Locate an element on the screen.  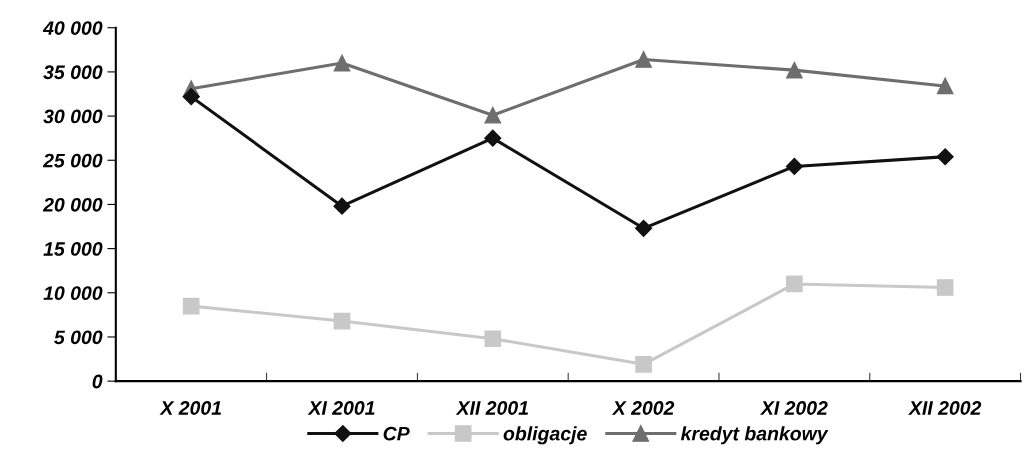
legend-label: kredyt bankowy is located at coordinates (754, 435).